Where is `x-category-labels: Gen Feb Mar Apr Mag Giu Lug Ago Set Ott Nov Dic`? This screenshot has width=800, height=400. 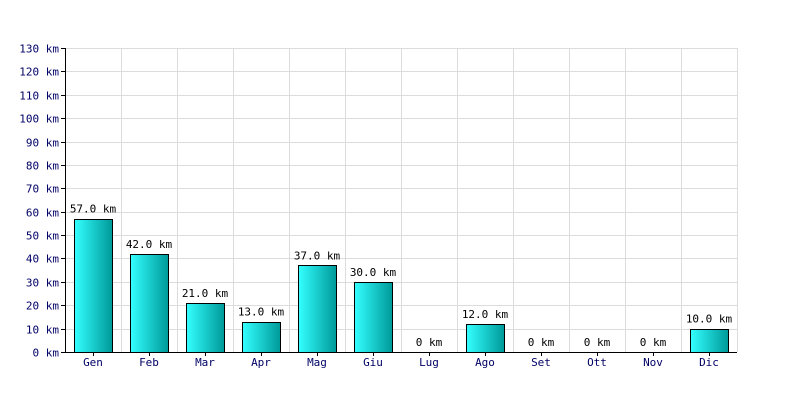 x-category-labels: Gen Feb Mar Apr Mag Giu Lug Ago Set Ott Nov Dic is located at coordinates (401, 362).